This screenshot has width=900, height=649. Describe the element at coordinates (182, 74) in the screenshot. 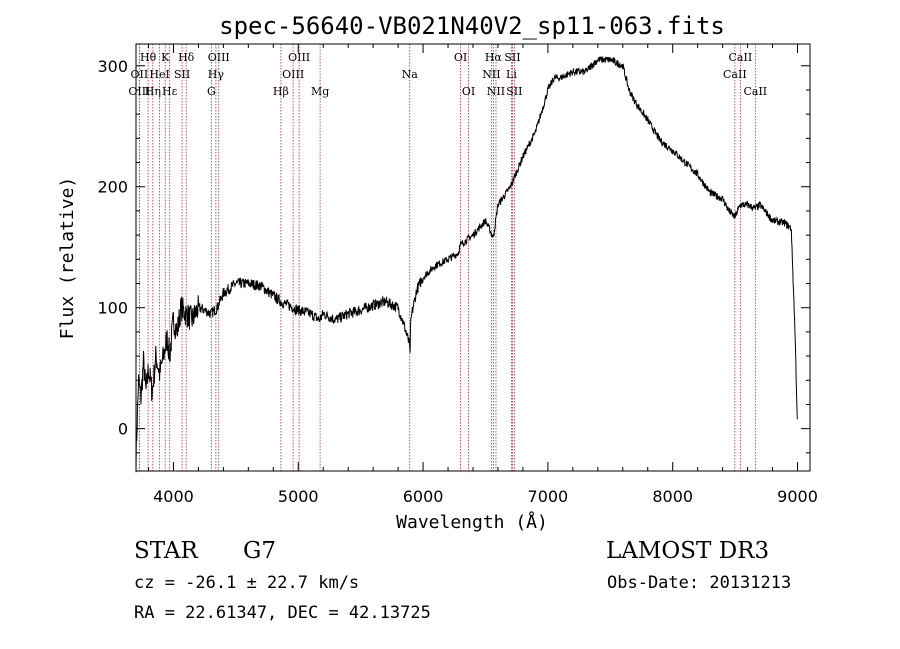

I see `line-marker-label-6: SII` at that location.